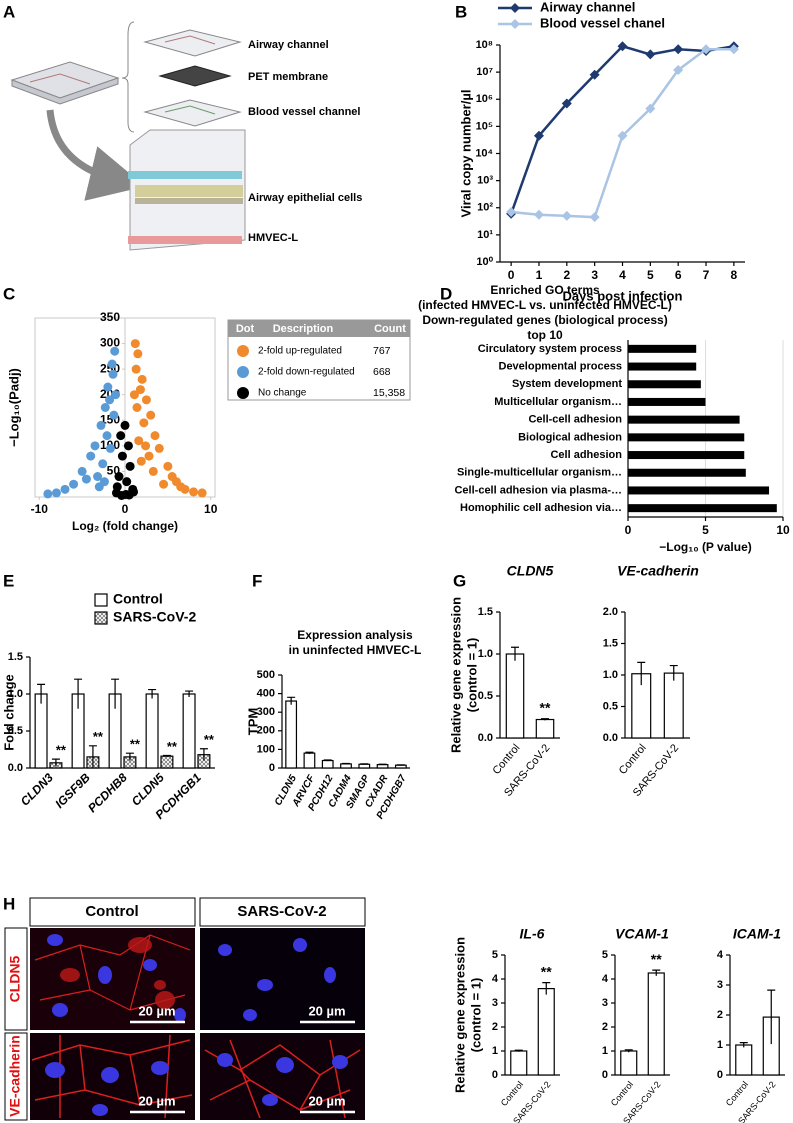  What do you see at coordinates (243, 372) in the screenshot?
I see `legend-dot` at bounding box center [243, 372].